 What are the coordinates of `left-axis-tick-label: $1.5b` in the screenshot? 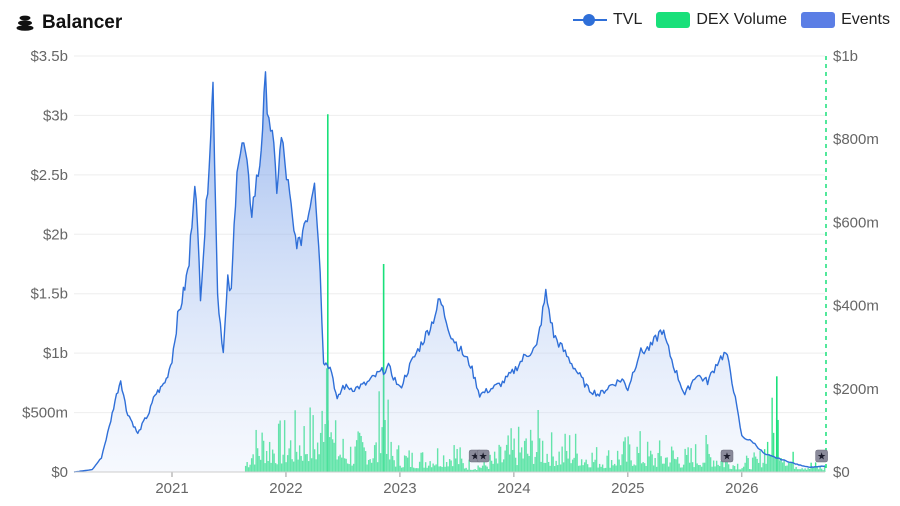 It's located at (49, 294).